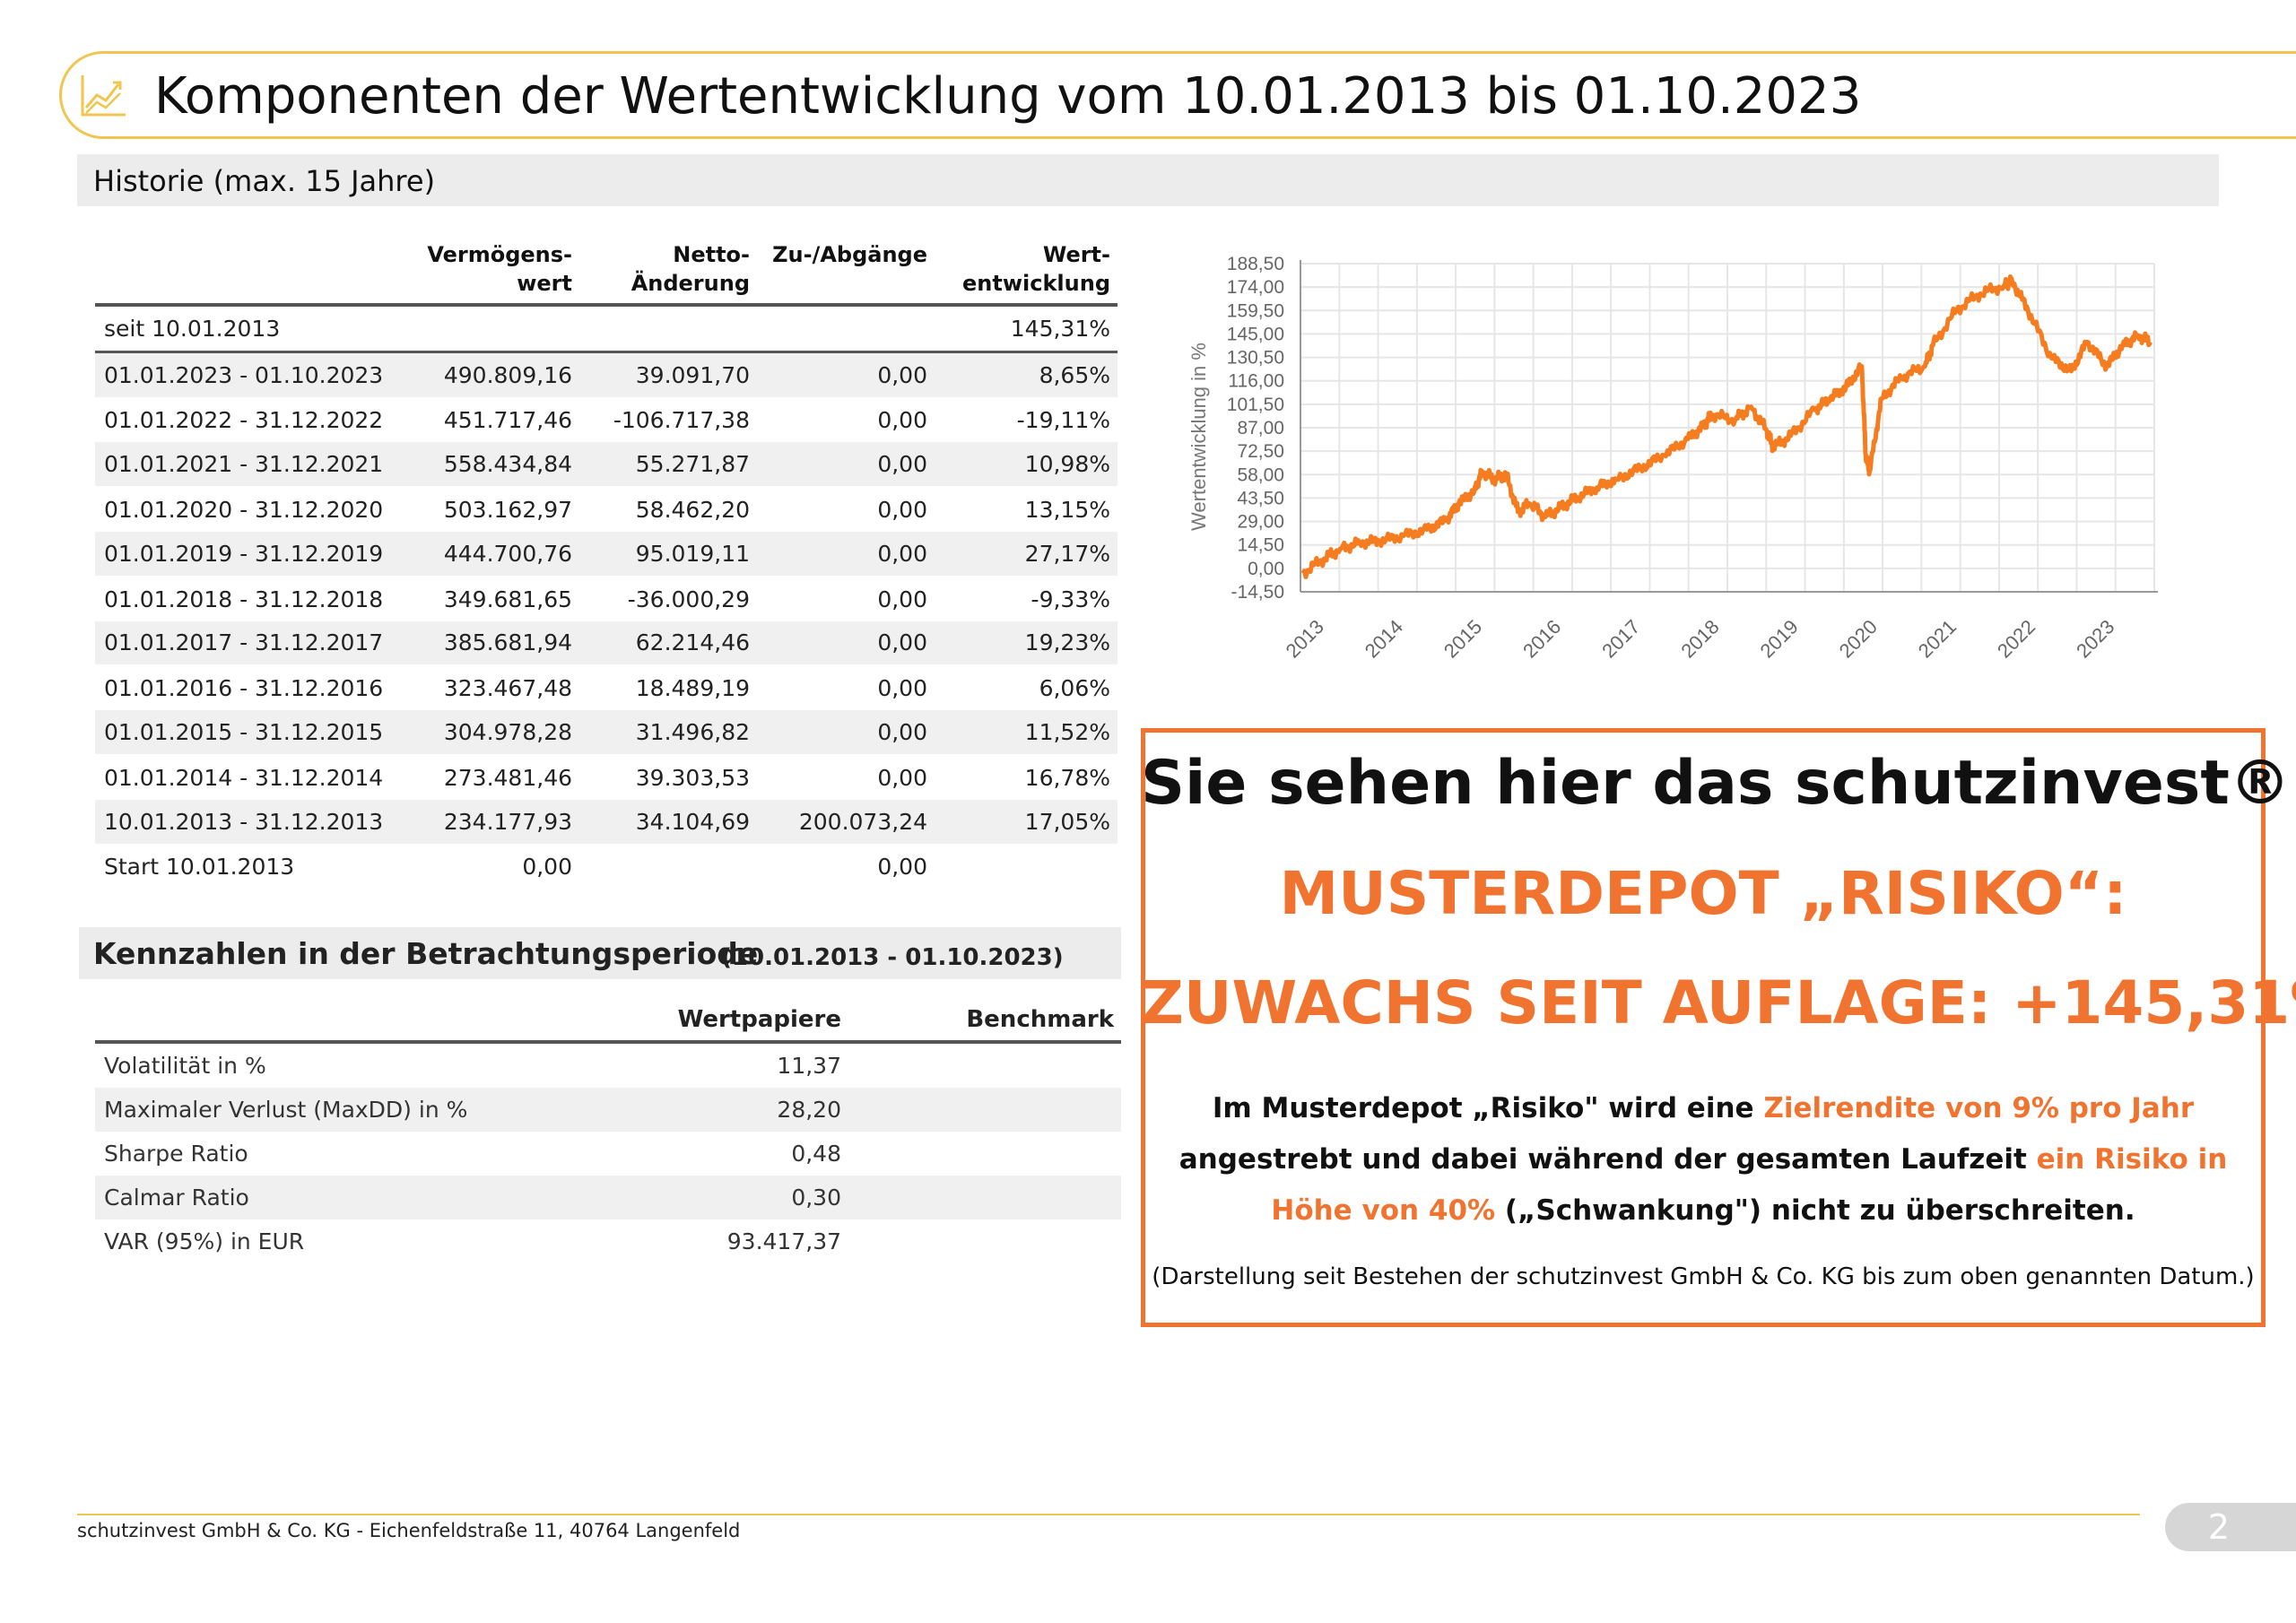  What do you see at coordinates (608, 1022) in the screenshot?
I see `kennzahlen-header-row: Wertpapiere Benchmark` at bounding box center [608, 1022].